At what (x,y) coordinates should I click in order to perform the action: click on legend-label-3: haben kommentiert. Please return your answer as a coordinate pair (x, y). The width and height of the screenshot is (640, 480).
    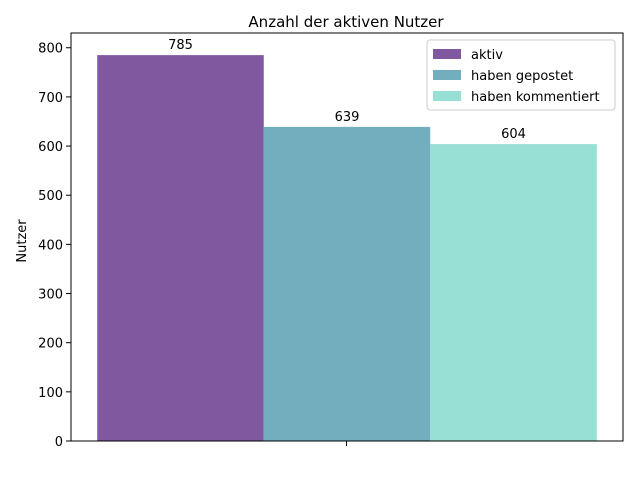
    Looking at the image, I should click on (535, 97).